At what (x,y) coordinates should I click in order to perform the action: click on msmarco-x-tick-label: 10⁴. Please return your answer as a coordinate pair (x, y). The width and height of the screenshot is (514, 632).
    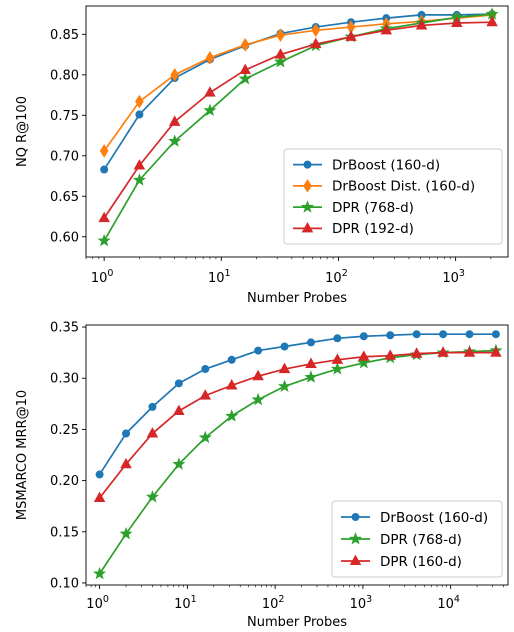
    Looking at the image, I should click on (448, 603).